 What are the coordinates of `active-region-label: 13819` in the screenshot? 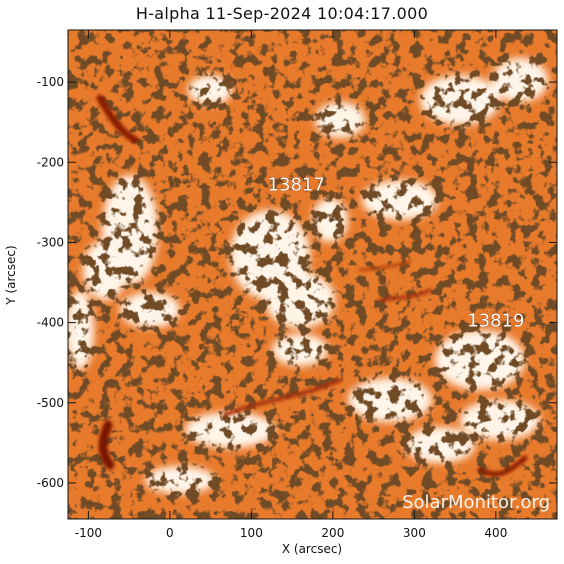 It's located at (495, 321).